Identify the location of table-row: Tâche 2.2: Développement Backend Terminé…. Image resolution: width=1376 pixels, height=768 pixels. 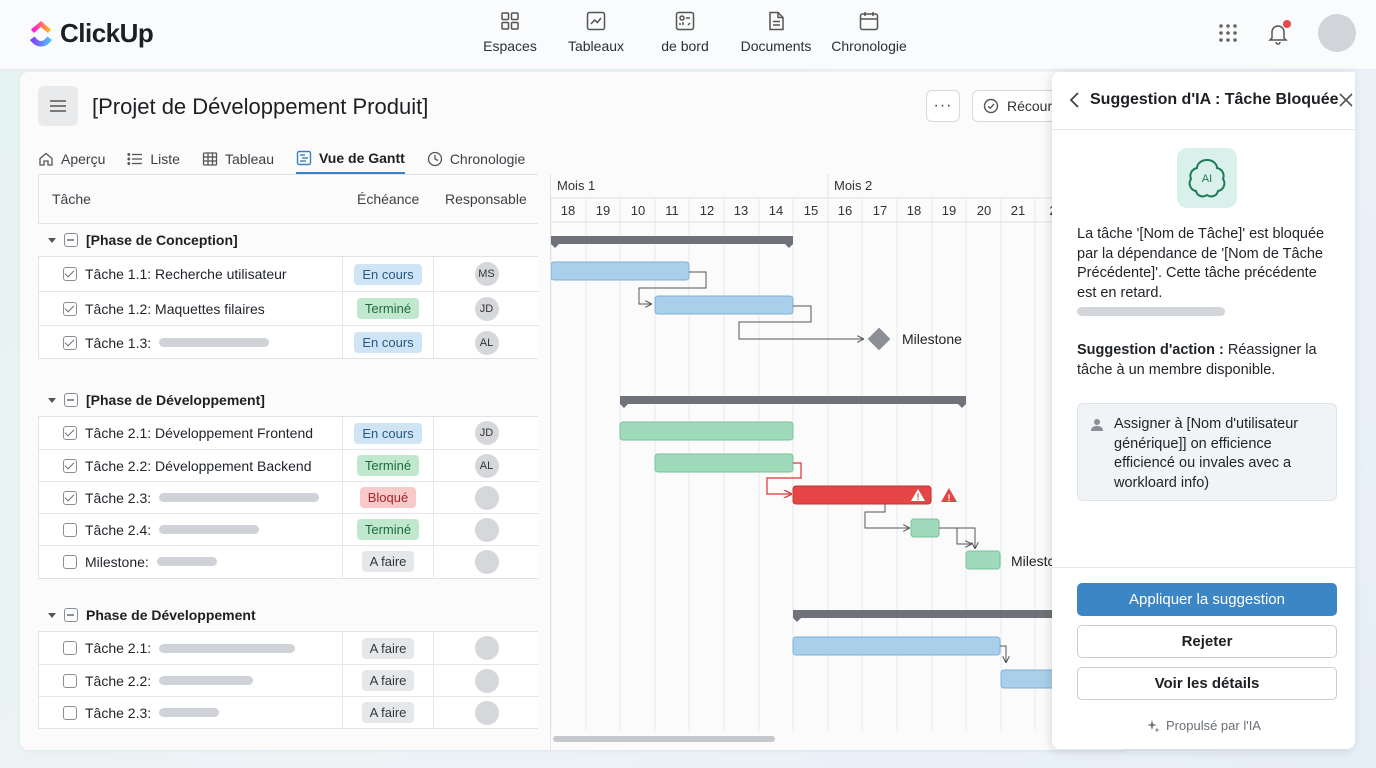
(289, 465).